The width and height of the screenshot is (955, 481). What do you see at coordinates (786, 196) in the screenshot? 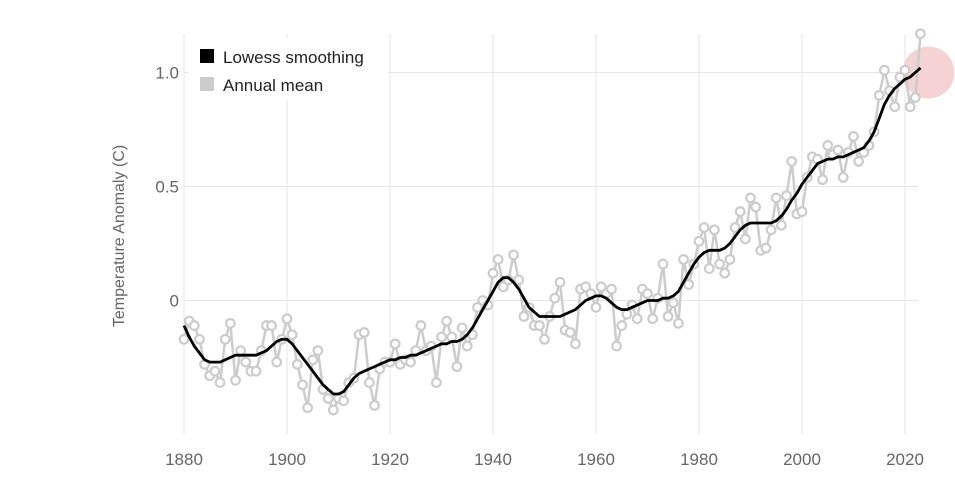
I see `annual-mean-point-1997` at bounding box center [786, 196].